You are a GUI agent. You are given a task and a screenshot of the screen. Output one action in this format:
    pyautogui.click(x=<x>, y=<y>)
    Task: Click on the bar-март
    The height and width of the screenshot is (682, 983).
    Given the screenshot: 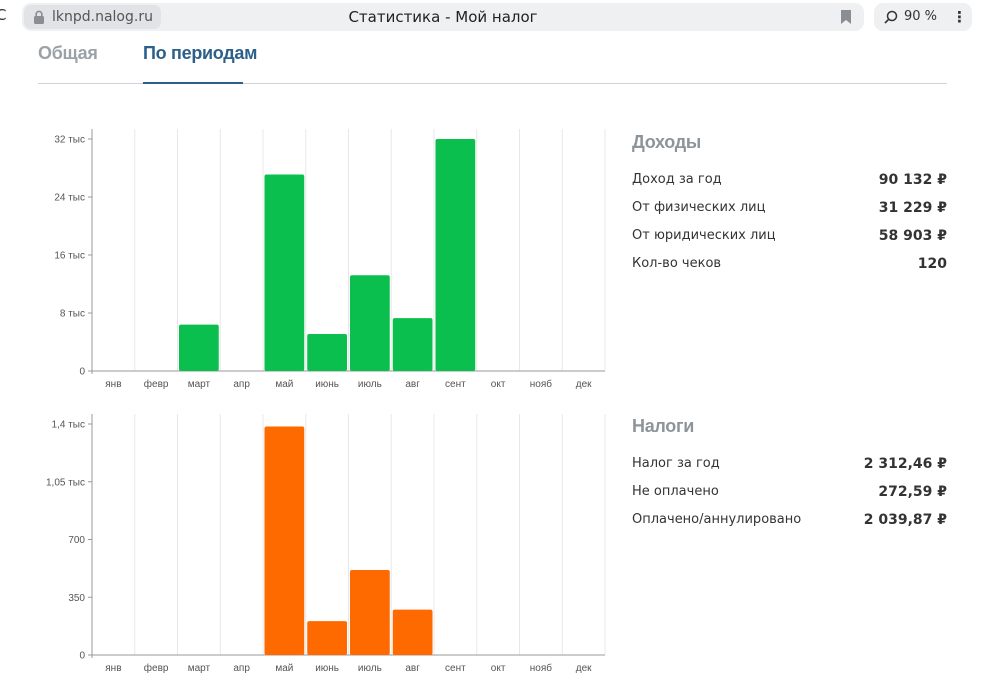 What is the action you would take?
    pyautogui.click(x=199, y=347)
    